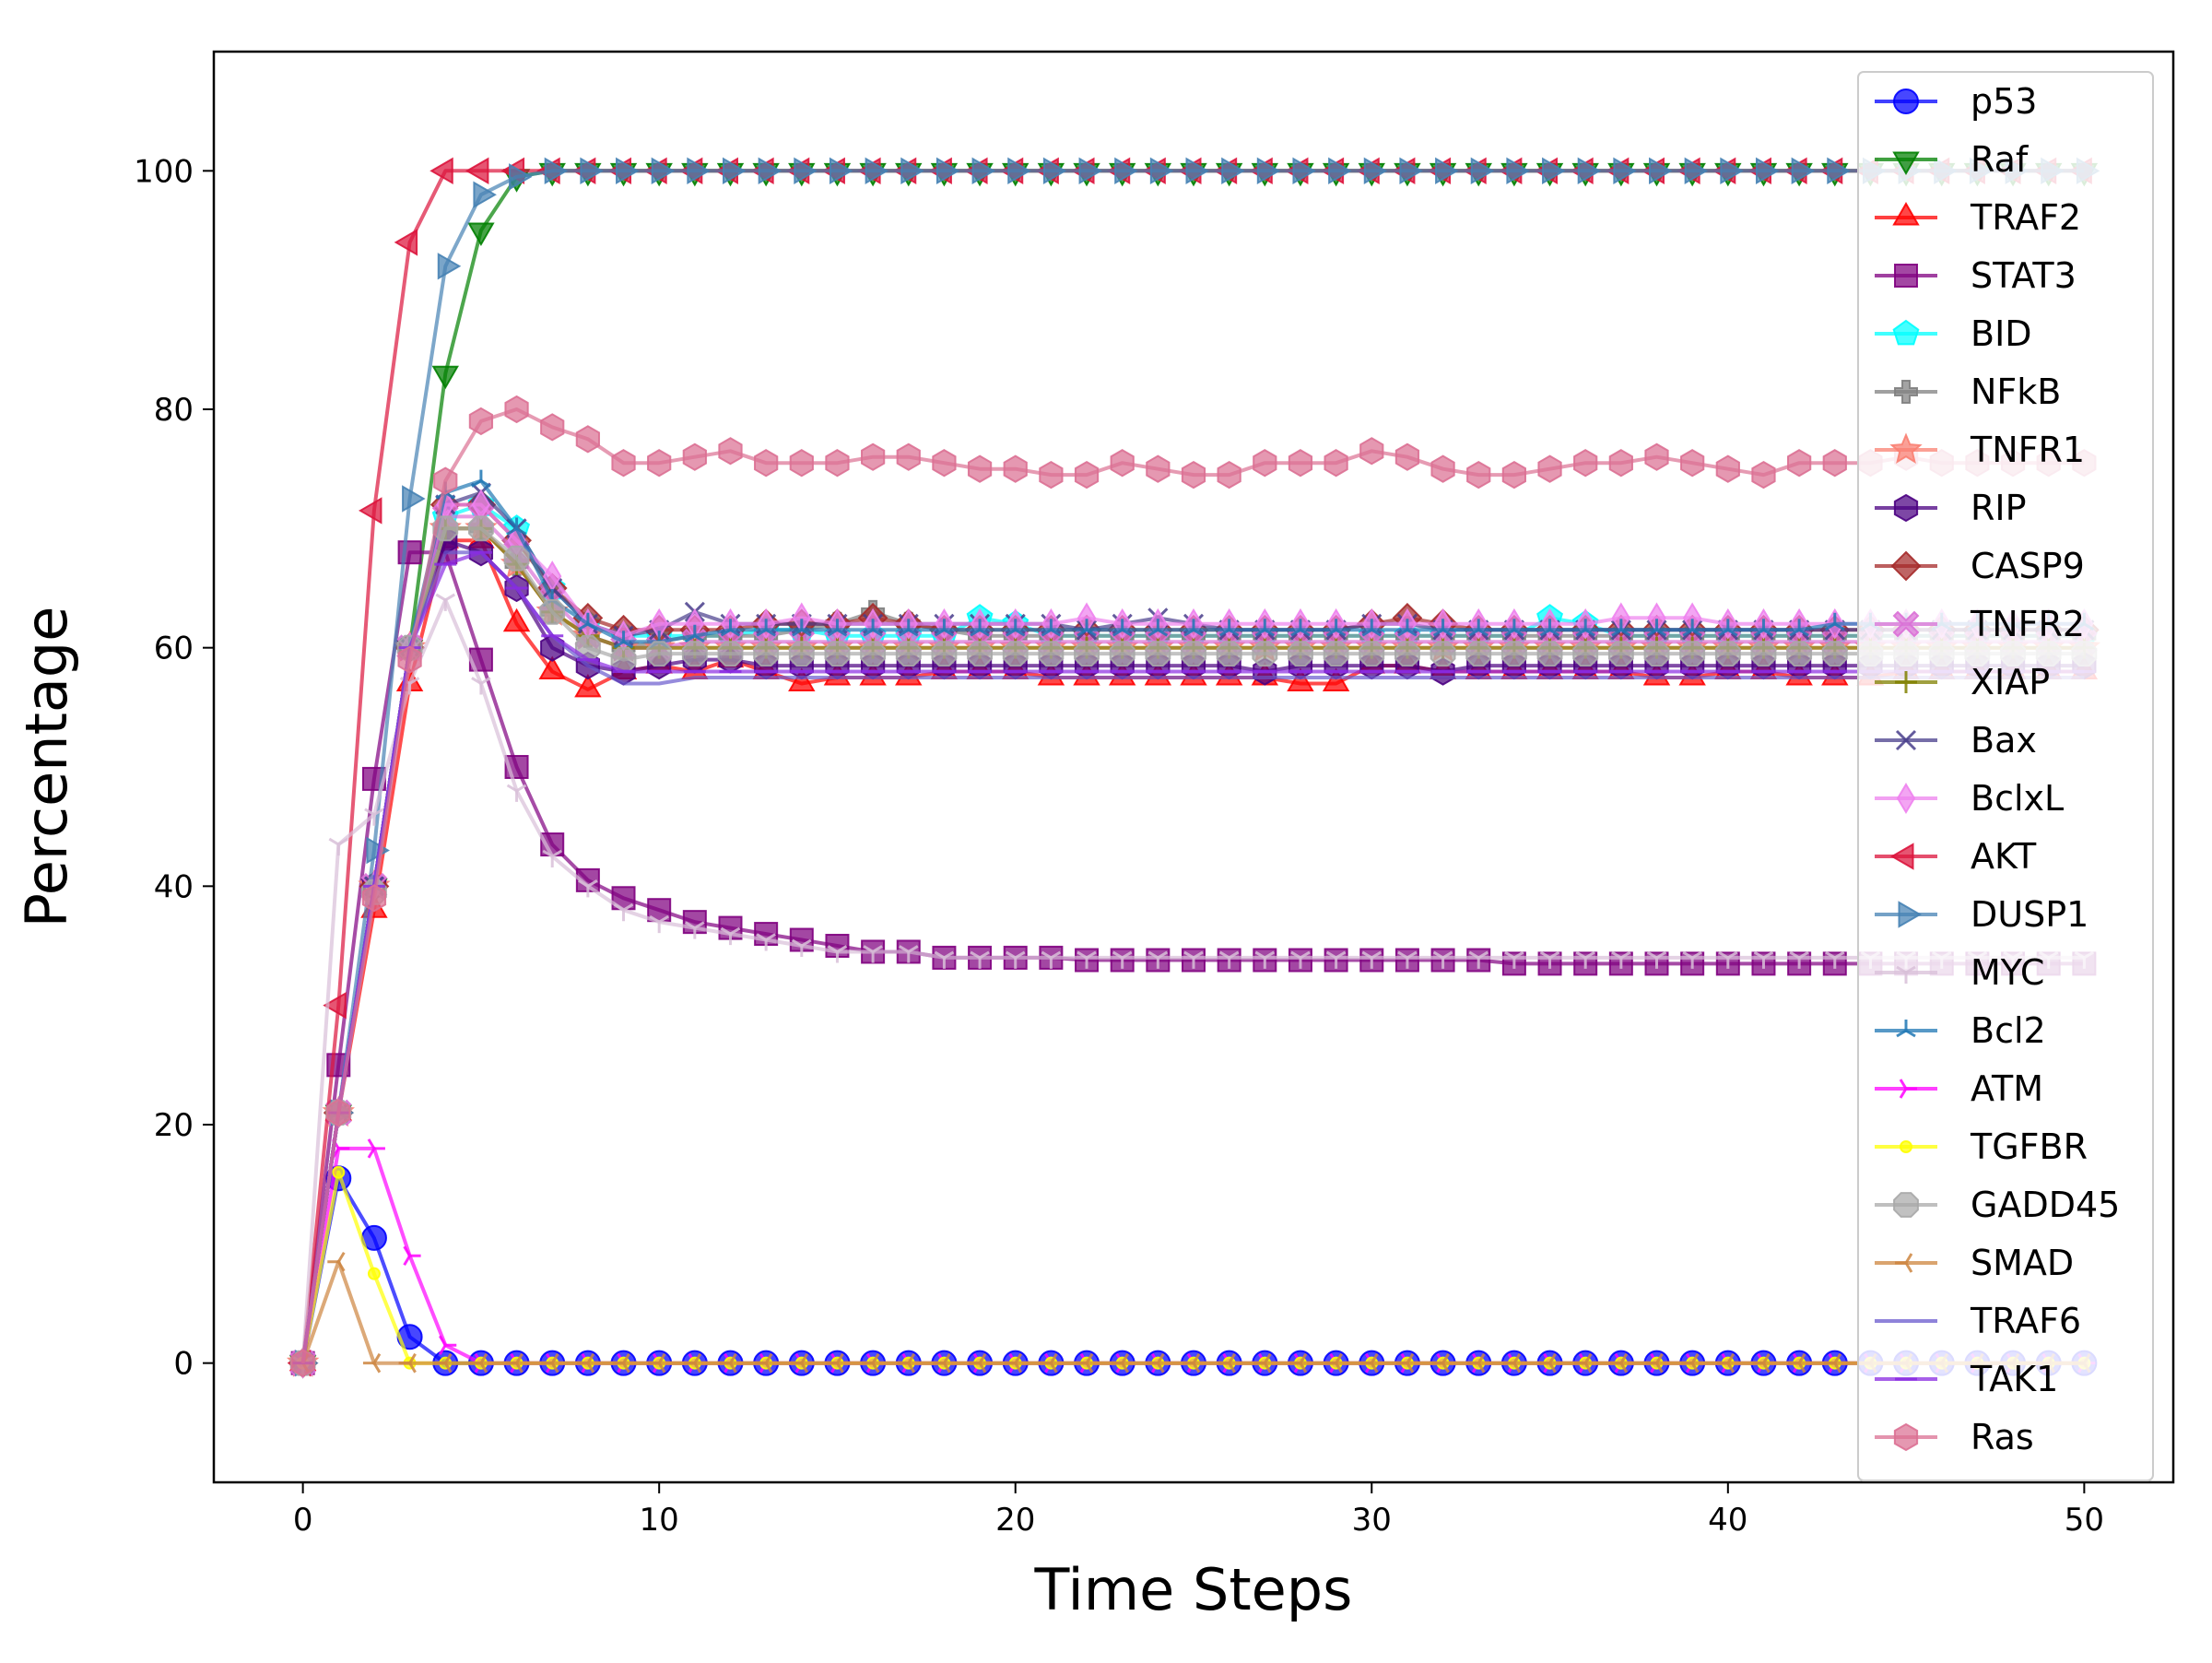 This screenshot has width=2212, height=1663. Describe the element at coordinates (1015, 1520) in the screenshot. I see `x-tick-label: 20` at that location.